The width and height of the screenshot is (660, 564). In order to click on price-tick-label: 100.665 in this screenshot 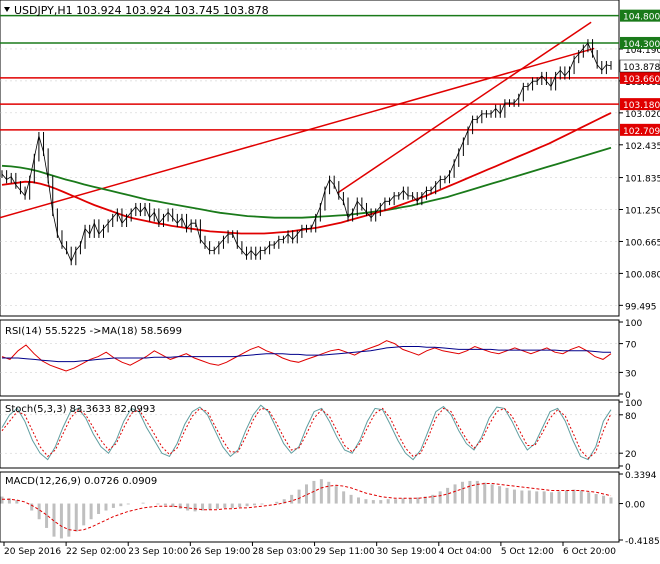, I will do `click(642, 243)`.